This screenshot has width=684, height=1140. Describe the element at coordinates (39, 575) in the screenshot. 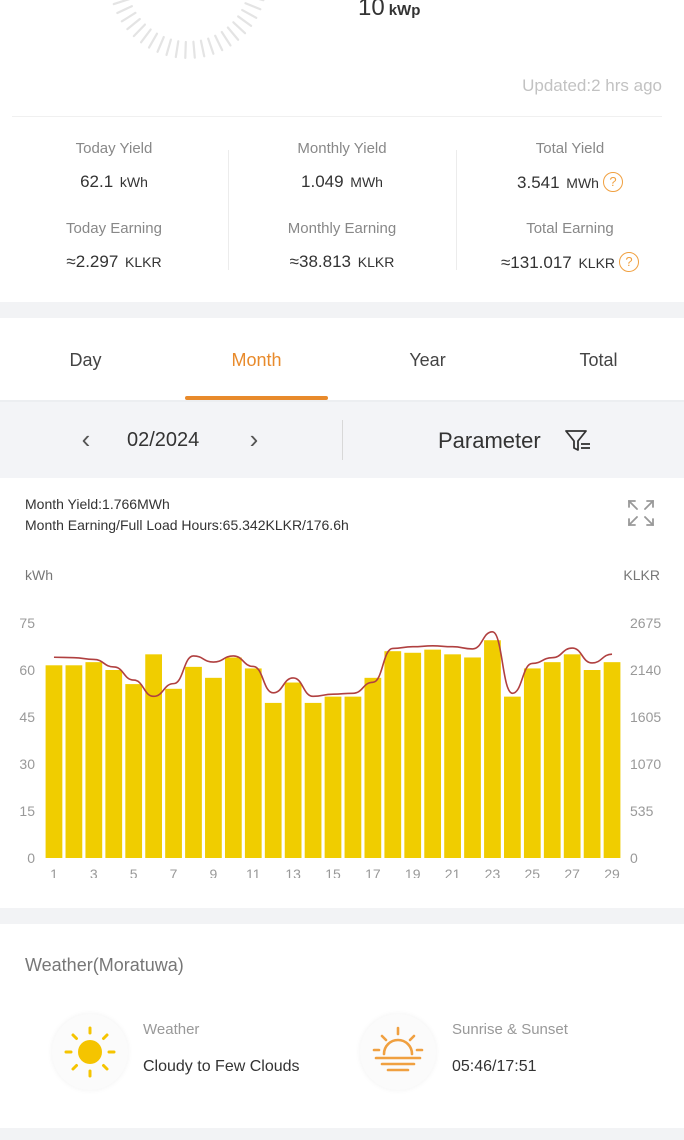

I see `left-axis-unit: kWh` at that location.